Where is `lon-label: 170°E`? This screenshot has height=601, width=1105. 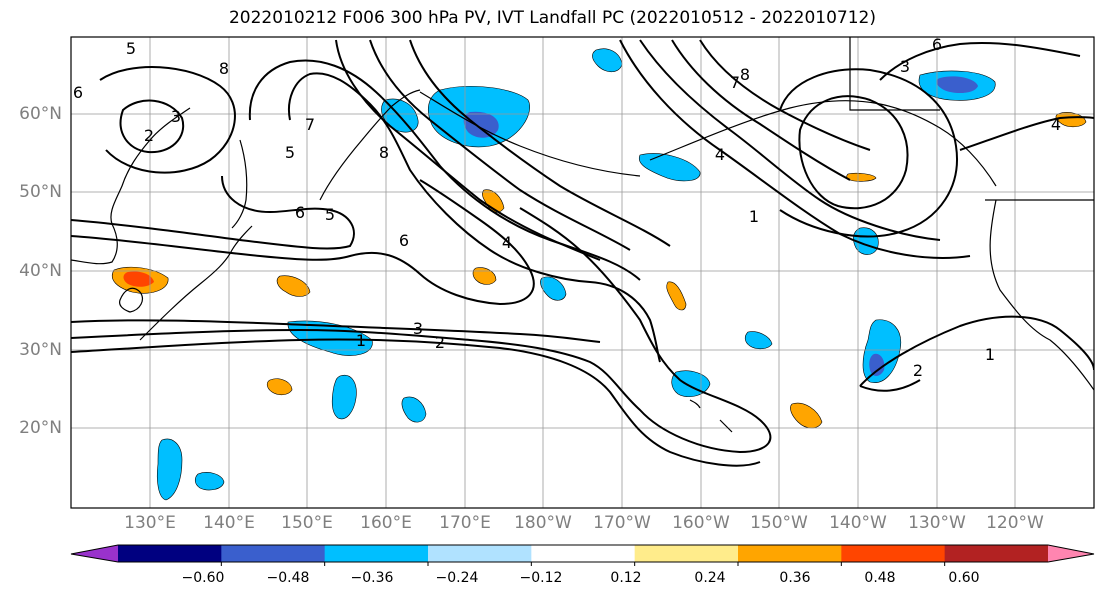 lon-label: 170°E is located at coordinates (465, 523).